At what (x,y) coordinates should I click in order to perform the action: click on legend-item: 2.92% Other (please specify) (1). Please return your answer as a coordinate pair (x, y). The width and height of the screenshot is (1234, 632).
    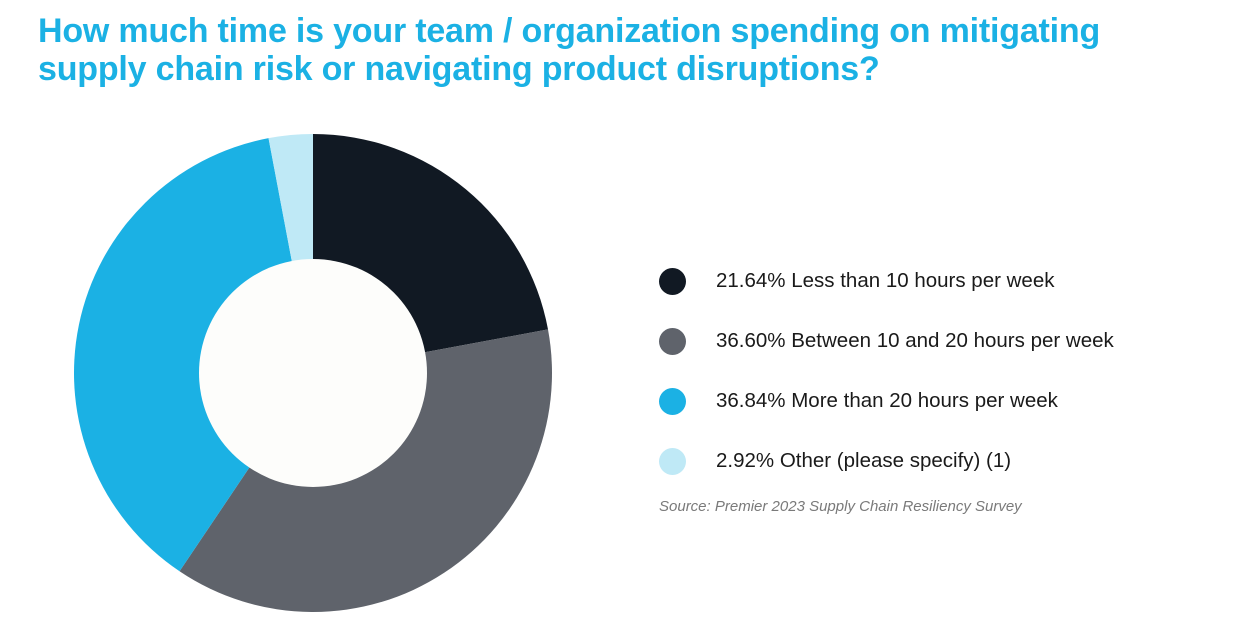
    Looking at the image, I should click on (939, 461).